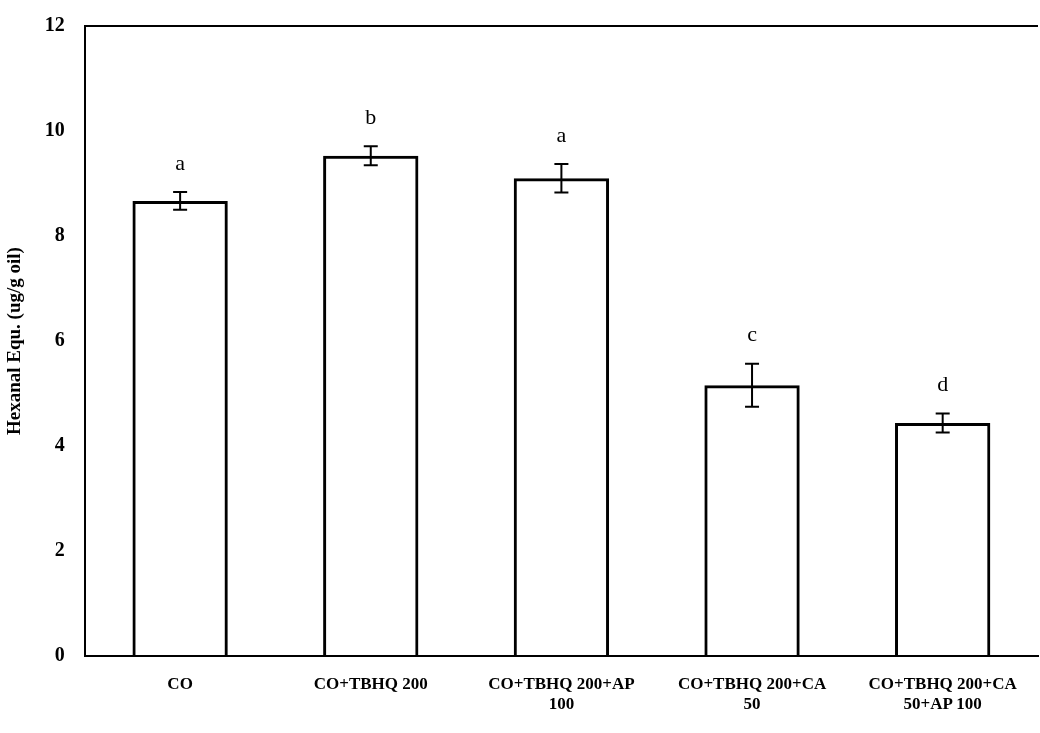 The image size is (1040, 733). Describe the element at coordinates (59, 444) in the screenshot. I see `y-tick-label: 4` at that location.